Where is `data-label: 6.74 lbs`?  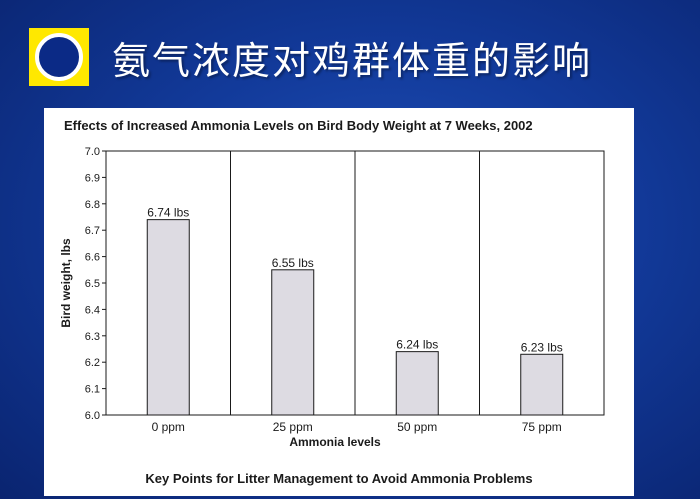
data-label: 6.74 lbs is located at coordinates (168, 213).